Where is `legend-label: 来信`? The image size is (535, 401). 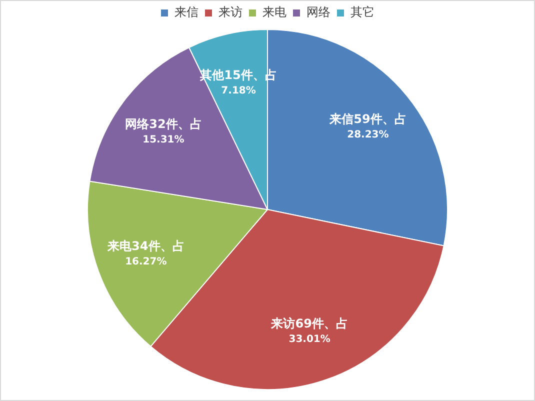 legend-label: 来信 is located at coordinates (186, 12).